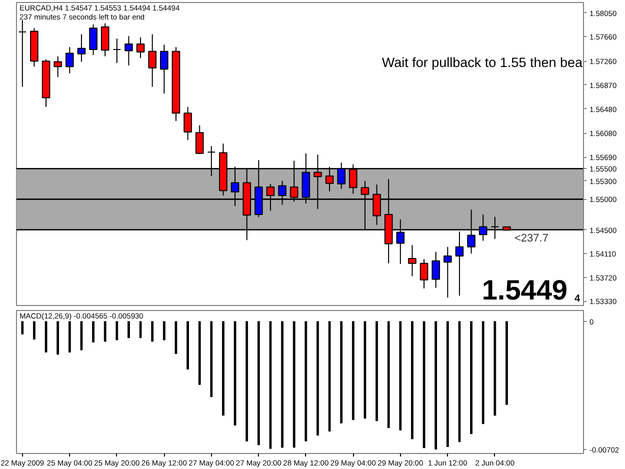 The image size is (625, 469). What do you see at coordinates (525, 290) in the screenshot?
I see `annotation: 1.5449` at bounding box center [525, 290].